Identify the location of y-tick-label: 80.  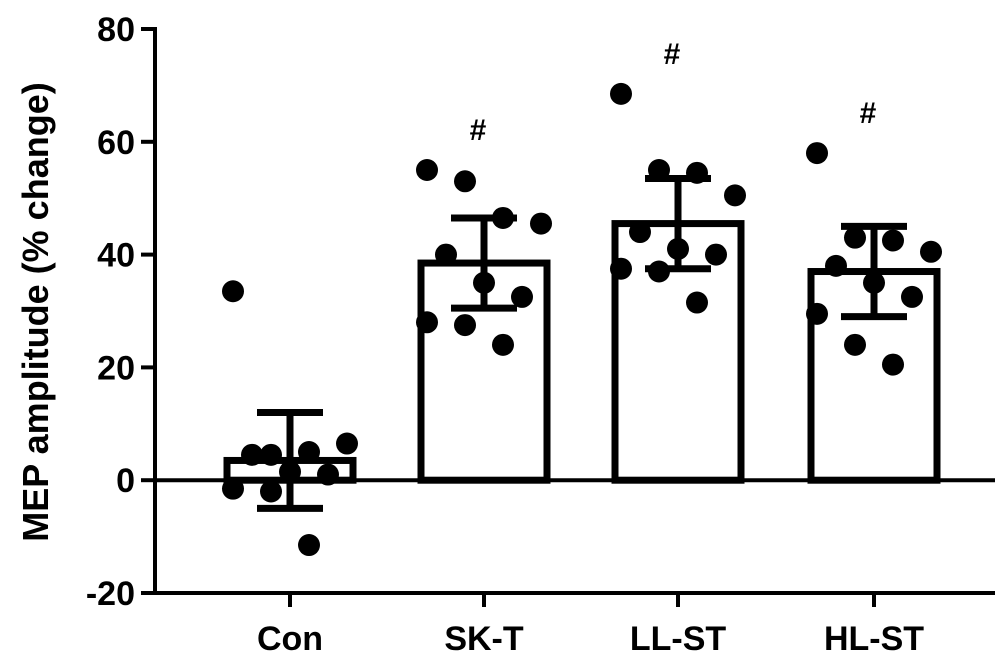
(116, 30).